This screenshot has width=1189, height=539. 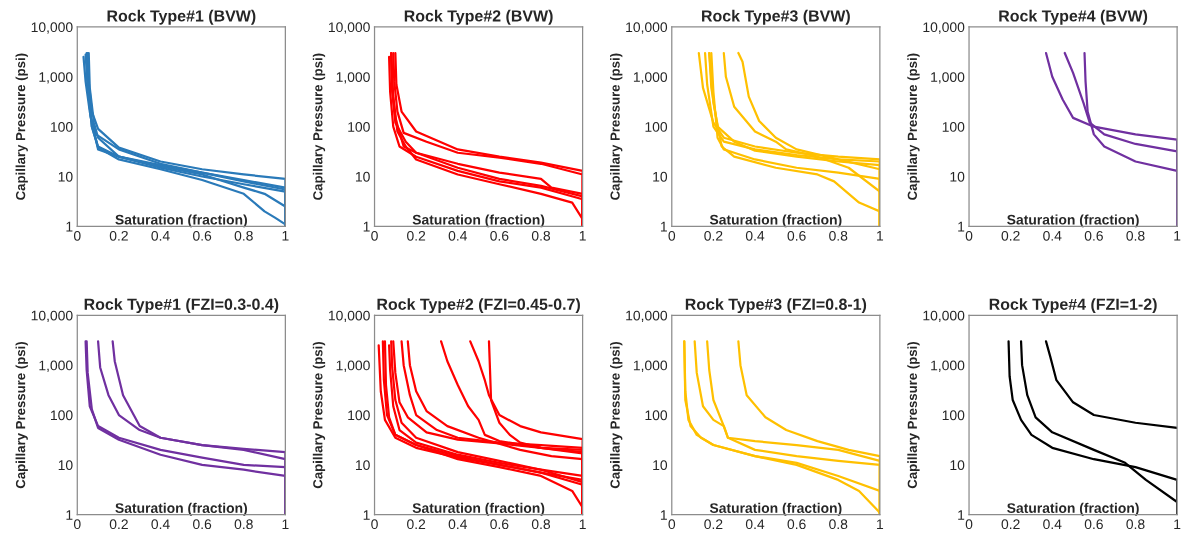 What do you see at coordinates (478, 17) in the screenshot?
I see `chart-title: Rock Type#2 (BVW)` at bounding box center [478, 17].